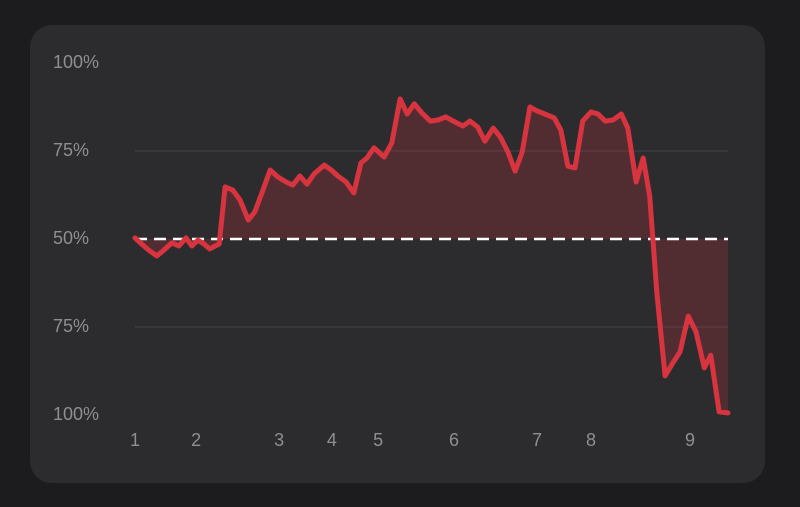 This screenshot has width=800, height=507. What do you see at coordinates (537, 440) in the screenshot?
I see `x-tick-label: 7` at bounding box center [537, 440].